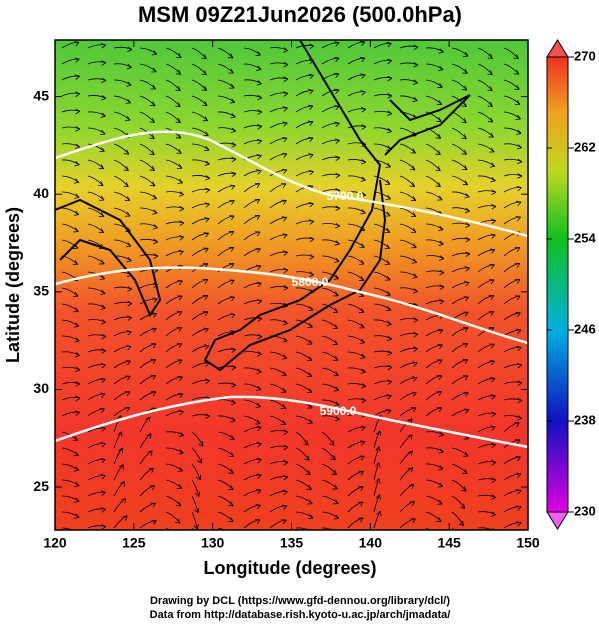 The height and width of the screenshot is (625, 599). I want to click on x-tick-label: 120, so click(55, 543).